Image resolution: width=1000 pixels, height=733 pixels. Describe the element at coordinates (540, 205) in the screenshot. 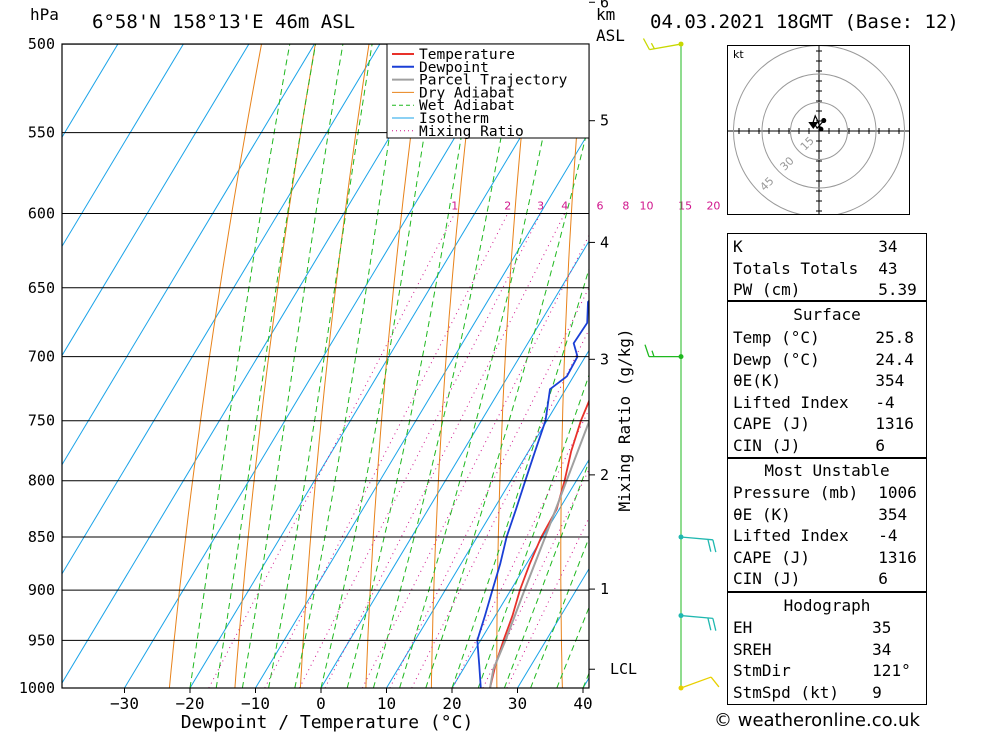

I see `mixing-ratio-label: 3` at that location.